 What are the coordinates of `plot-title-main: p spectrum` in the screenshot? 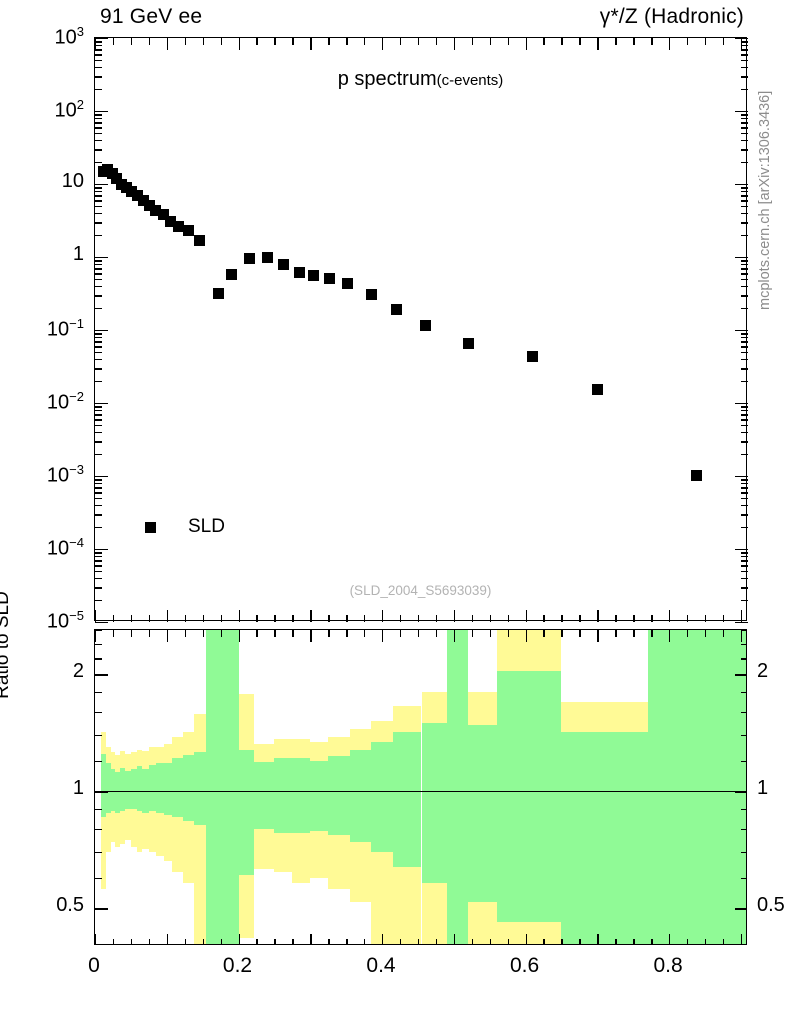 It's located at (387, 79).